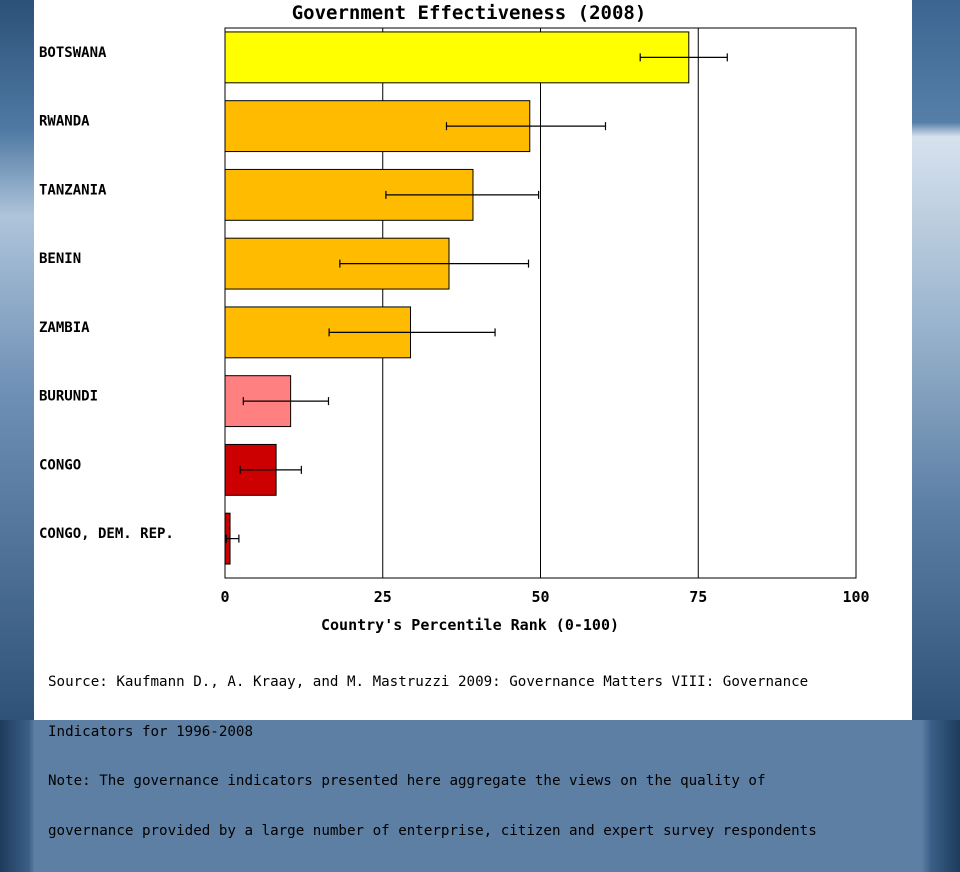 The width and height of the screenshot is (960, 872). Describe the element at coordinates (540, 597) in the screenshot. I see `x-tick-label: 50` at that location.